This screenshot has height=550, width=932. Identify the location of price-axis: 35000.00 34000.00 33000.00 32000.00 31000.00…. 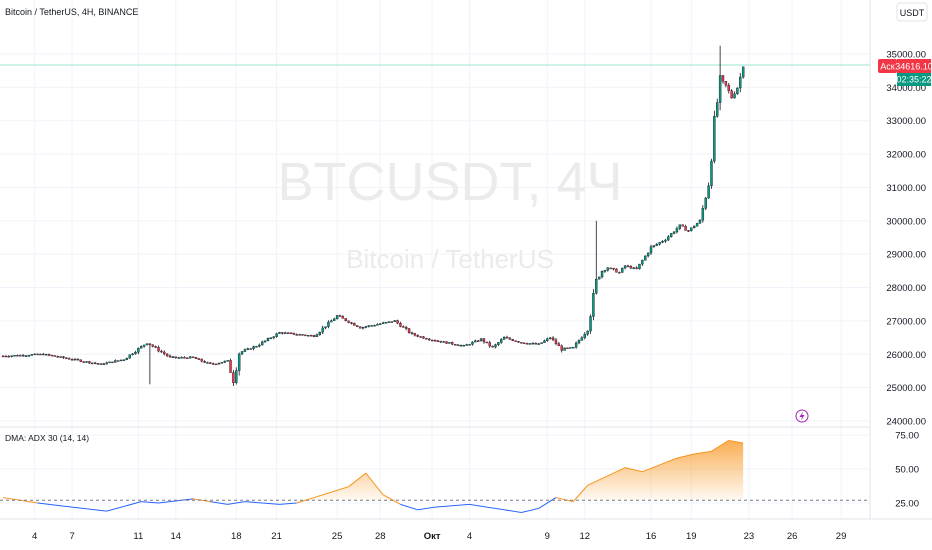
(906, 239).